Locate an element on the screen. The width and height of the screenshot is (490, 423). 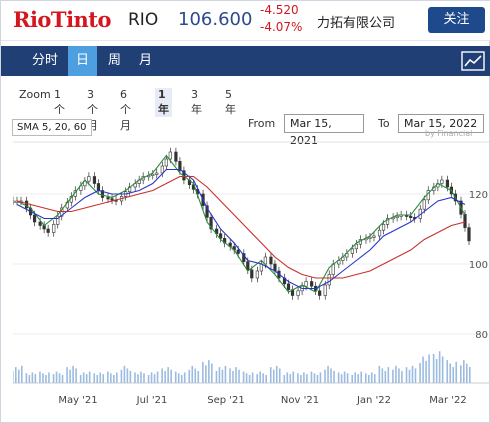
price-change: -4.520 is located at coordinates (279, 10).